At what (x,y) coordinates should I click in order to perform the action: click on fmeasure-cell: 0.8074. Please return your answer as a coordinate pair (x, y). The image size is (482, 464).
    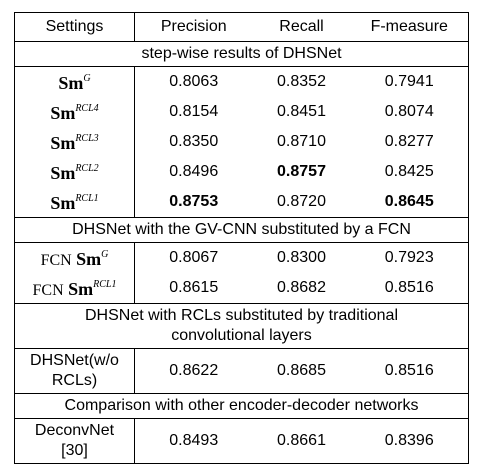
    Looking at the image, I should click on (409, 111).